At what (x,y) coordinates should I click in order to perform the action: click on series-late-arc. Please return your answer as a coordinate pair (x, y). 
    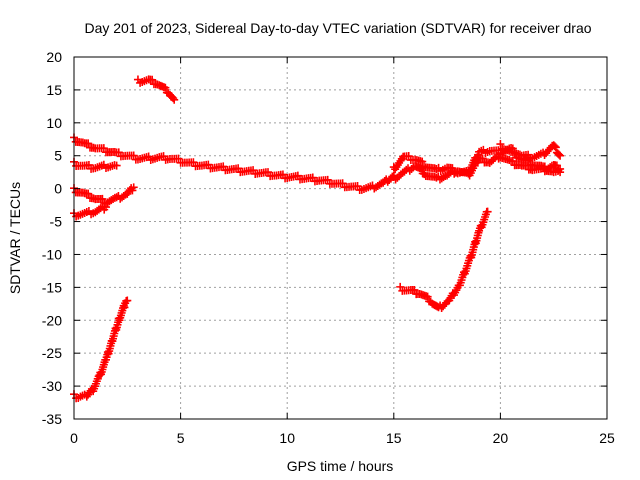
    Looking at the image, I should click on (444, 259).